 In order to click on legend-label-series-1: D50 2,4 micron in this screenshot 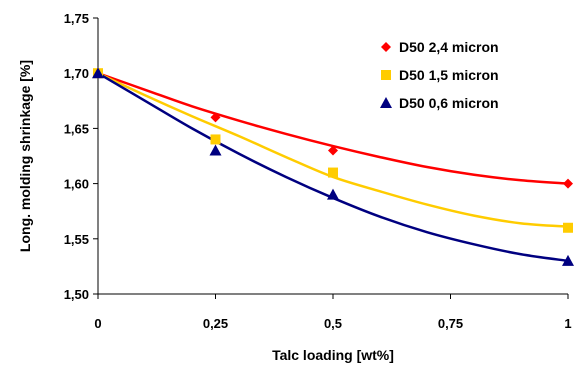, I will do `click(449, 47)`.